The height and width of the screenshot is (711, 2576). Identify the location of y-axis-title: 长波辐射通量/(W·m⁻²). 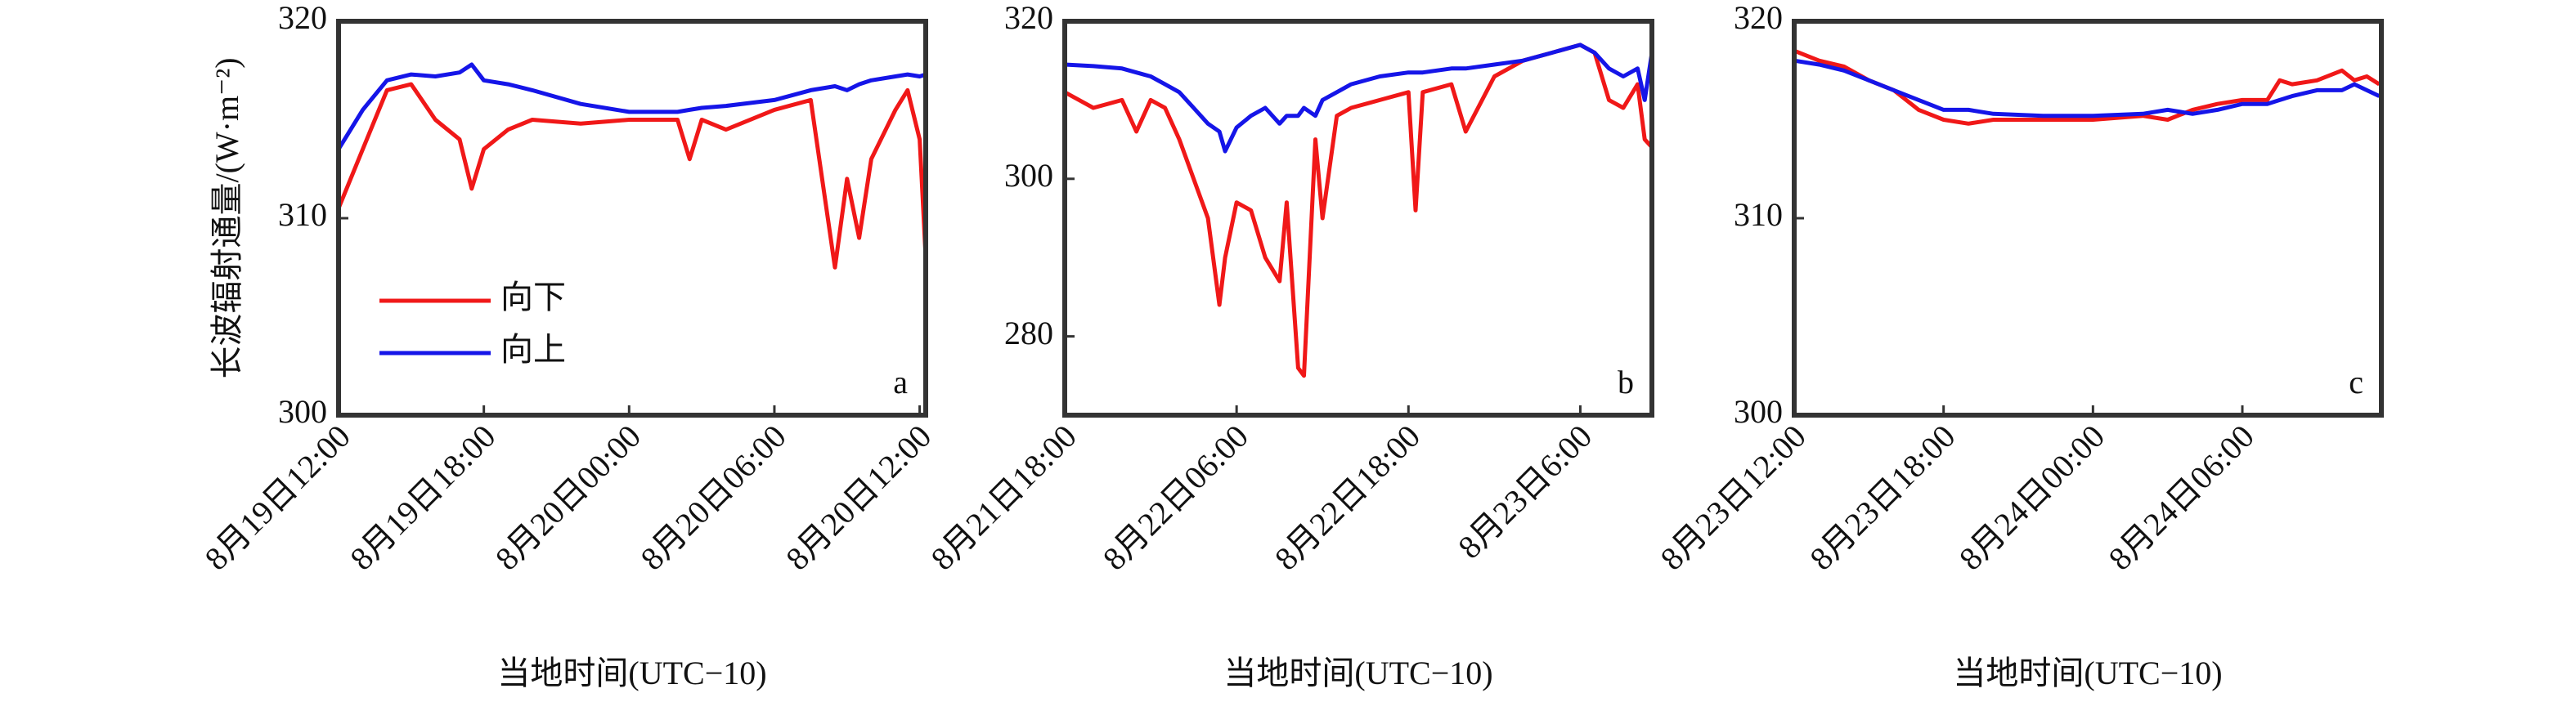
(227, 217).